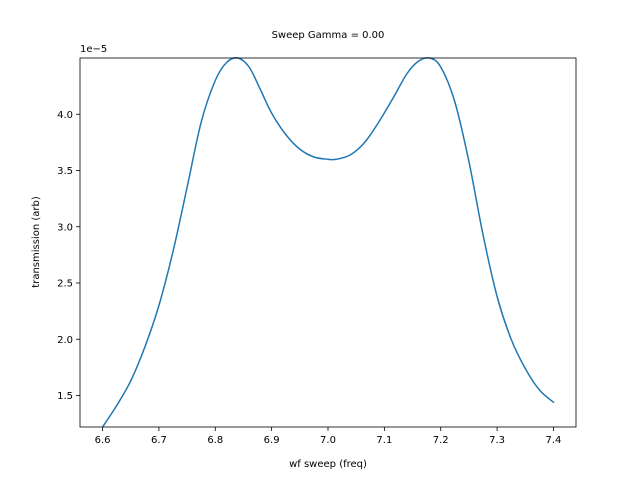 The width and height of the screenshot is (640, 480). What do you see at coordinates (65, 227) in the screenshot?
I see `y-tick-label: 3.0` at bounding box center [65, 227].